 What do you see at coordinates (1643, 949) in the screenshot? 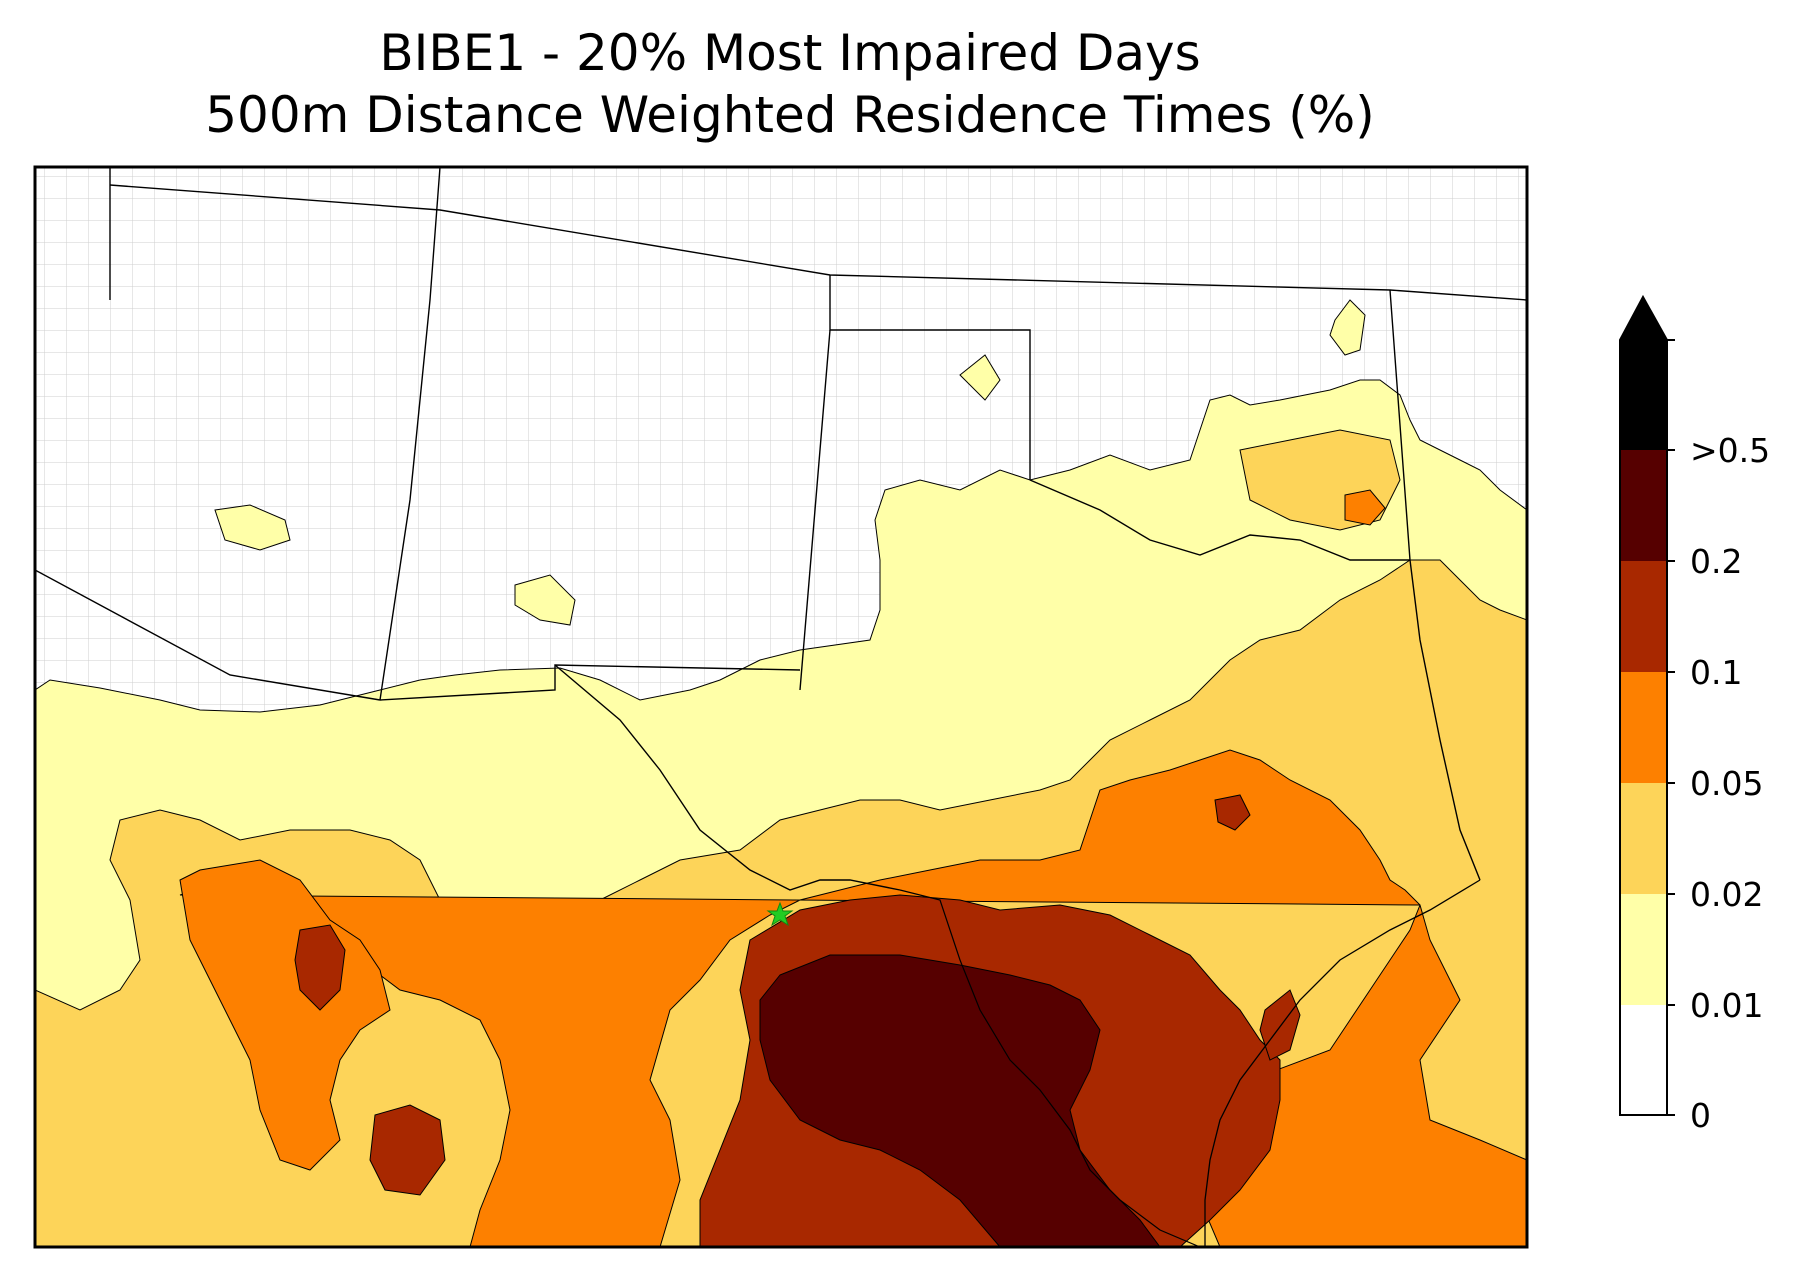
I see `colorbar-level-0.01` at bounding box center [1643, 949].